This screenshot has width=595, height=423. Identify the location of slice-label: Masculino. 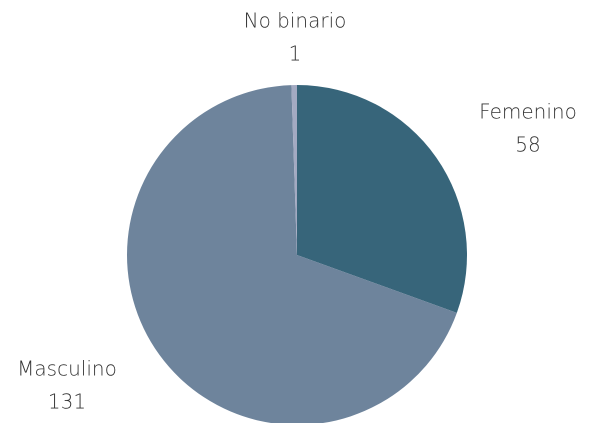
(67, 369).